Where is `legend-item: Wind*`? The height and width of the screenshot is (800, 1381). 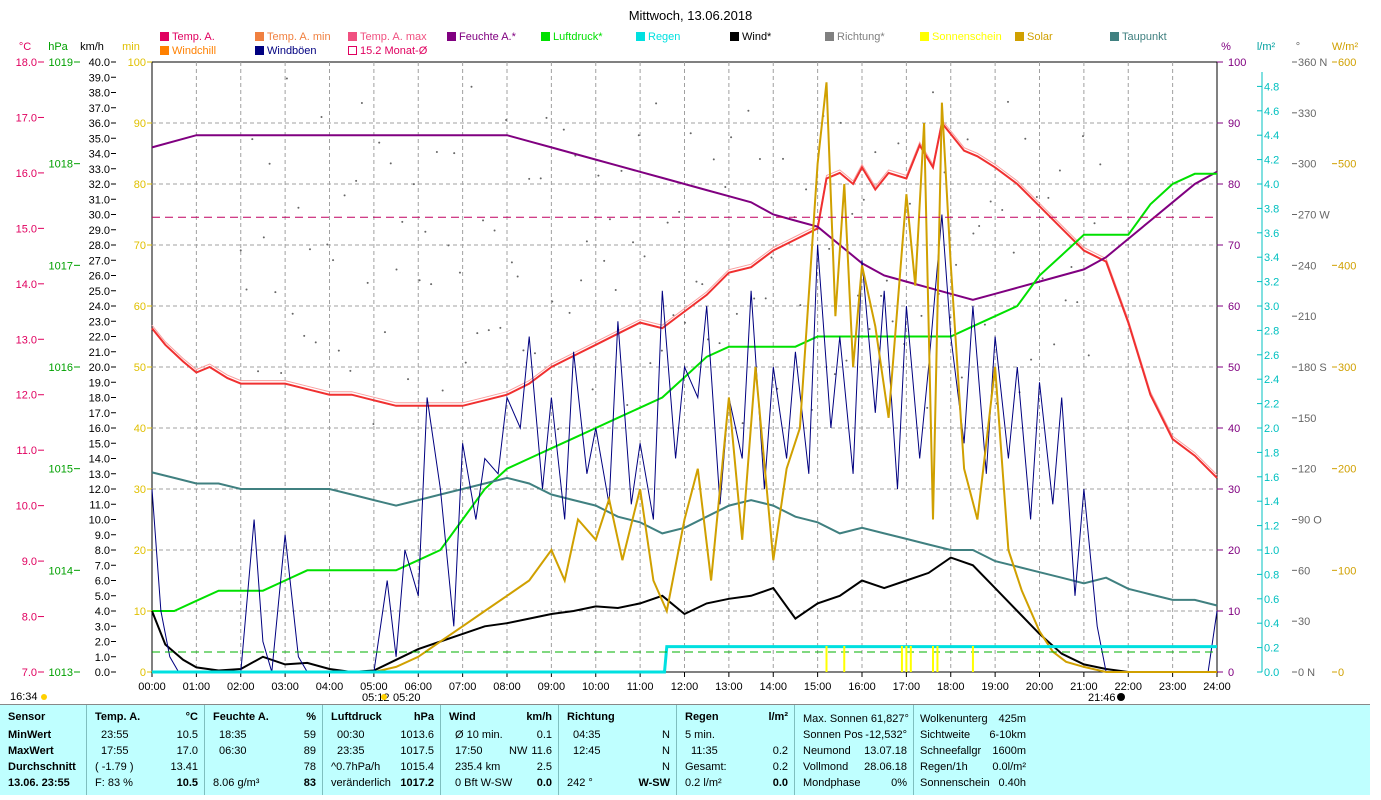 legend-item: Wind* is located at coordinates (750, 37).